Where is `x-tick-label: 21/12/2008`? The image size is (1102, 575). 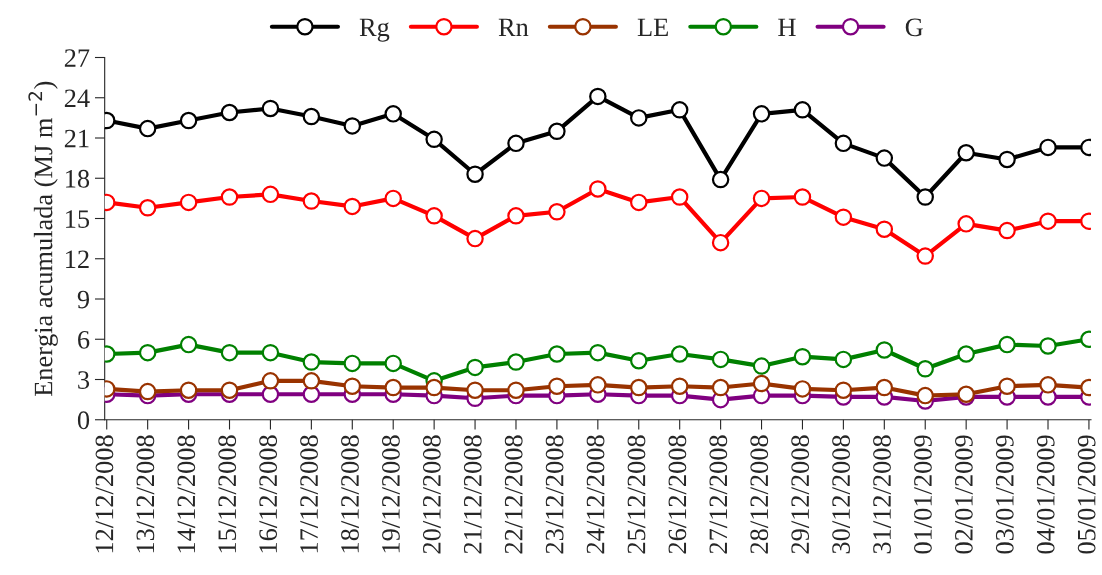 x-tick-label: 21/12/2008 is located at coordinates (472, 494).